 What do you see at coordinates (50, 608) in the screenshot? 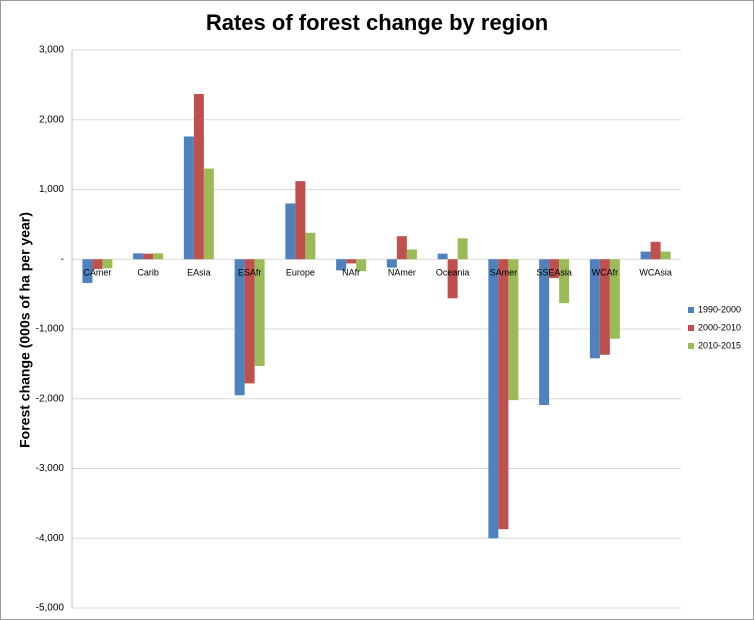
I see `y-tick-label: -5,000` at bounding box center [50, 608].